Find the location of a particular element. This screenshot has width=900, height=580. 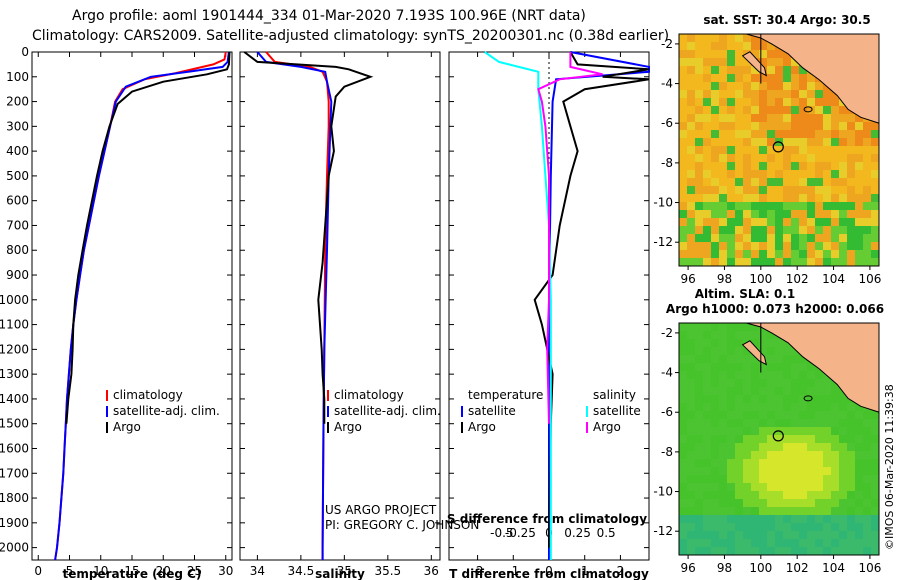

y-tick-label: 800 is located at coordinates (17, 250).